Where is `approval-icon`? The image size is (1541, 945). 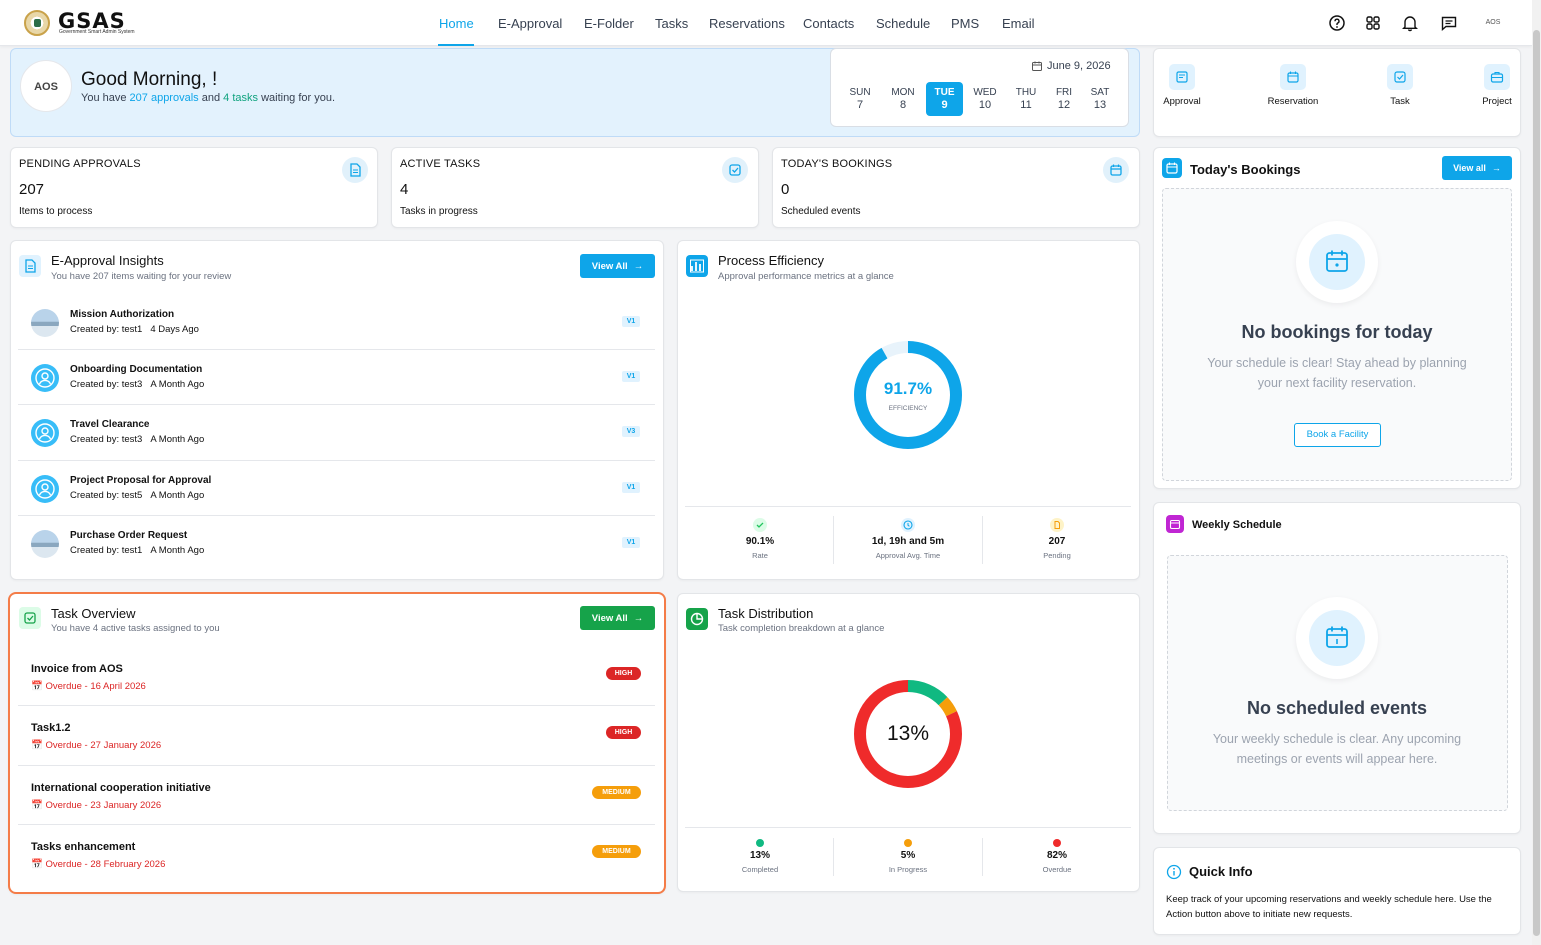
approval-icon is located at coordinates (1182, 77).